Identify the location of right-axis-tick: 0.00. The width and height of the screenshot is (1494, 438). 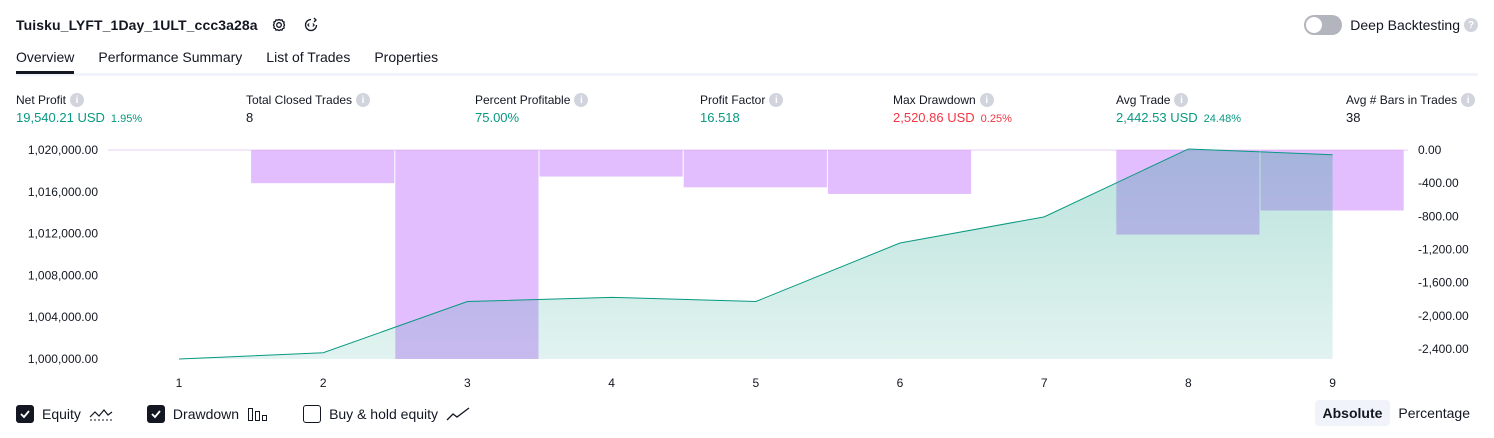
(1430, 150).